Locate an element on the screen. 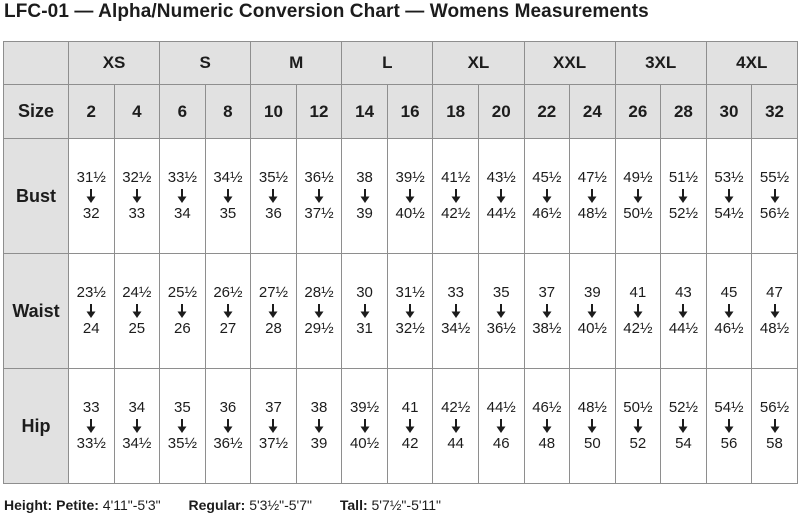  measurement-range-cell: 43½ 44½ is located at coordinates (501, 196).